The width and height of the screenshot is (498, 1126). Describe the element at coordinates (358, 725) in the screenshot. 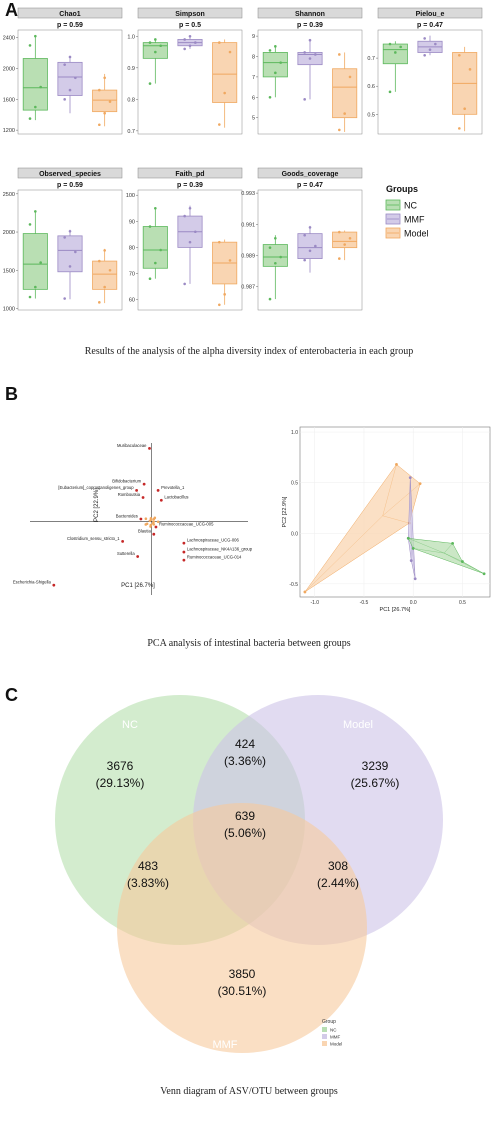

I see `venn-set-label-model: Model` at that location.